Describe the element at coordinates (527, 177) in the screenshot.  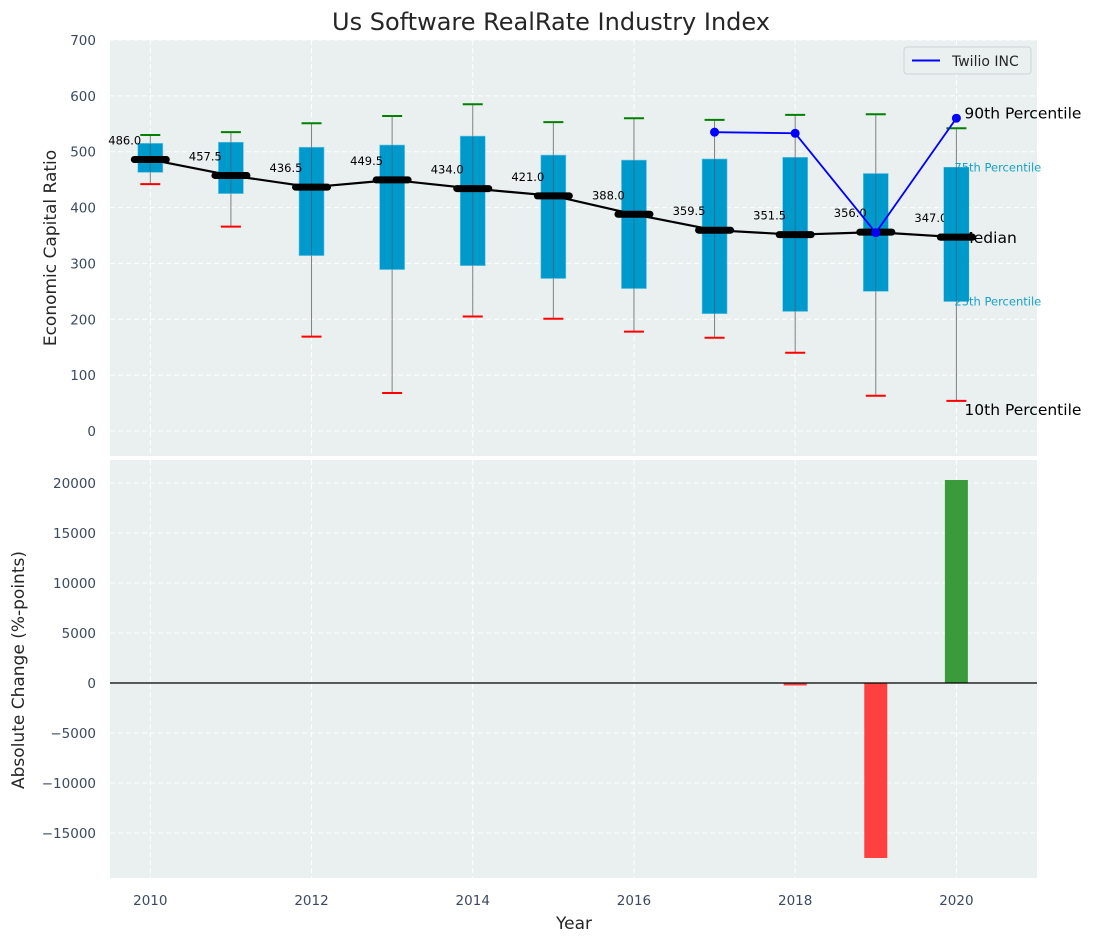
I see `median-value-label: 421.0` at that location.